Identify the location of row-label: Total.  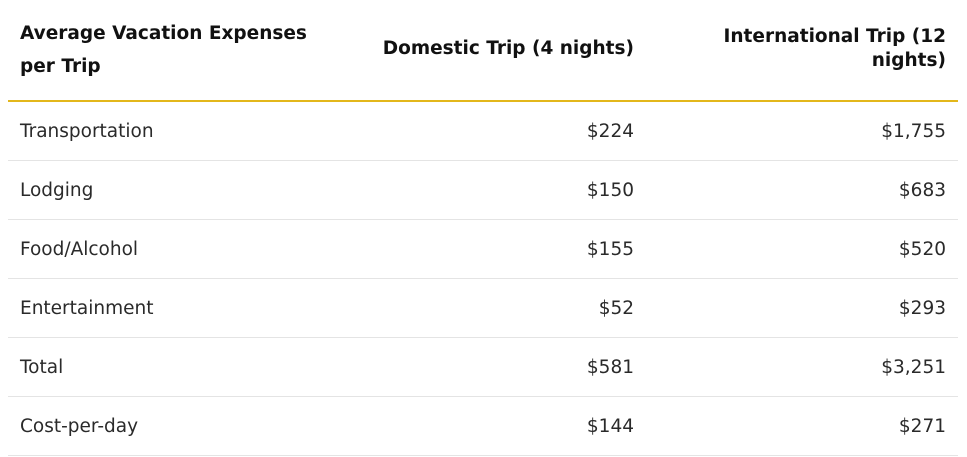
(177, 367).